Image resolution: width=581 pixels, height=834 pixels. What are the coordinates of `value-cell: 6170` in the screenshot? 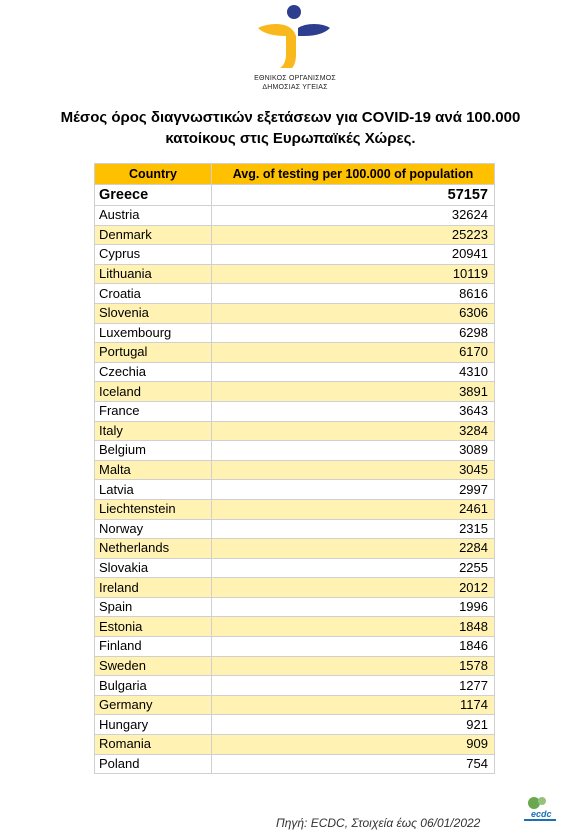 It's located at (353, 352).